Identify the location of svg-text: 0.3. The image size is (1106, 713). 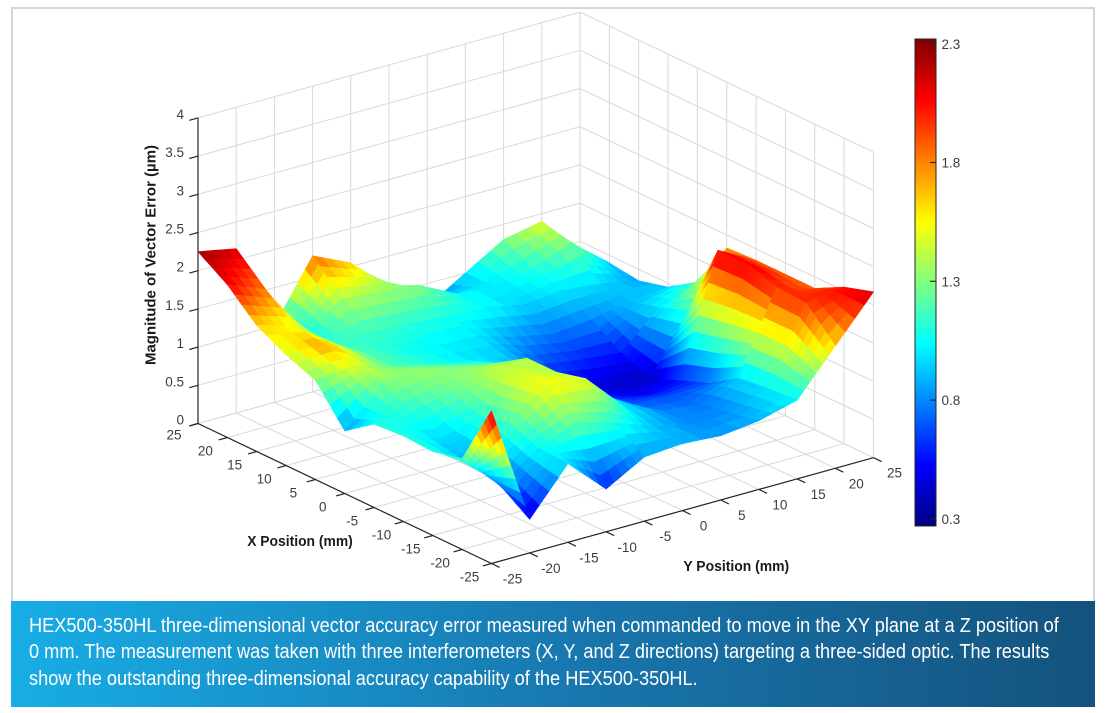
(951, 519).